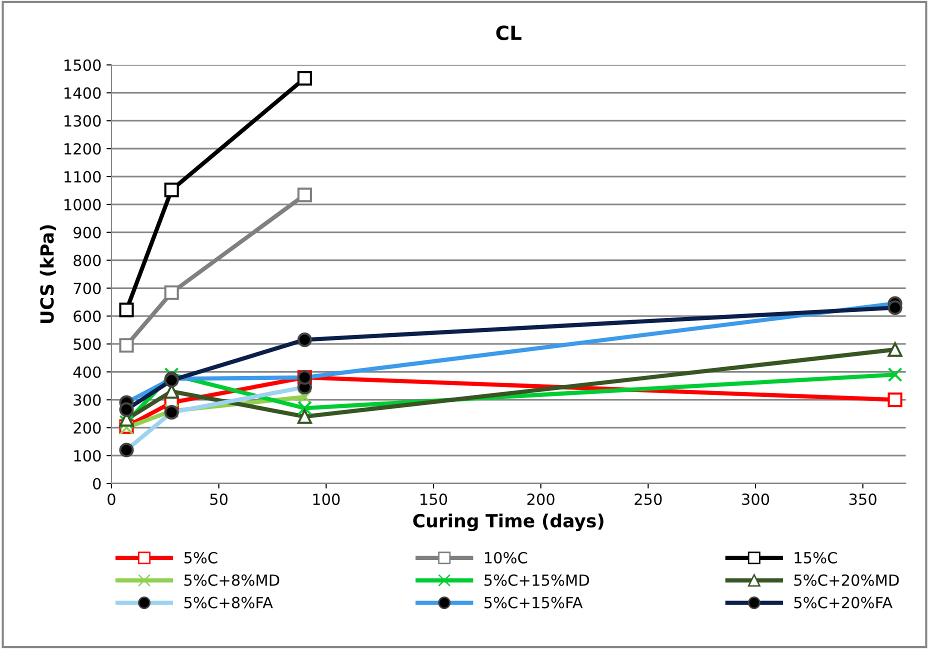 This screenshot has height=649, width=929. What do you see at coordinates (87, 400) in the screenshot?
I see `y-tick-label: 300` at bounding box center [87, 400].